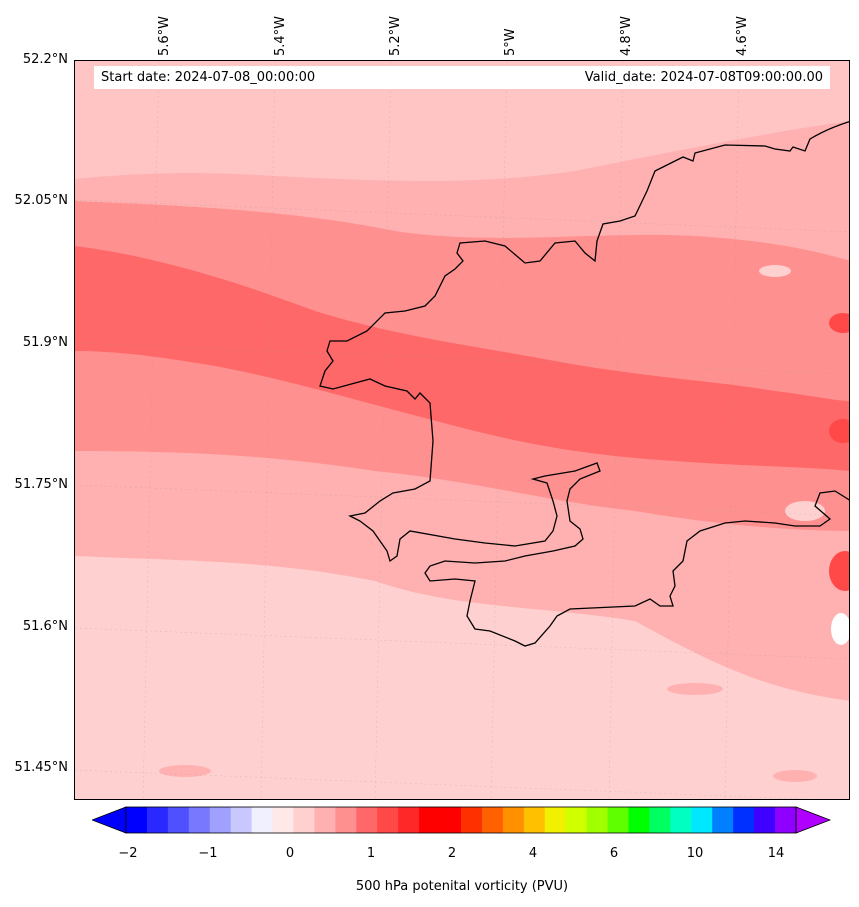  I want to click on lon-label-5: 4.8°W, so click(626, 35).